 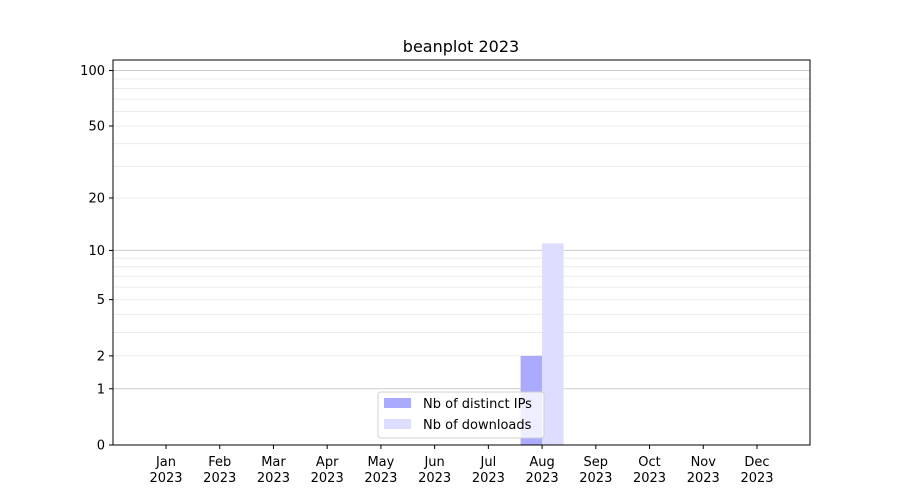 I want to click on x-tick-label: Jan, so click(x=165, y=462).